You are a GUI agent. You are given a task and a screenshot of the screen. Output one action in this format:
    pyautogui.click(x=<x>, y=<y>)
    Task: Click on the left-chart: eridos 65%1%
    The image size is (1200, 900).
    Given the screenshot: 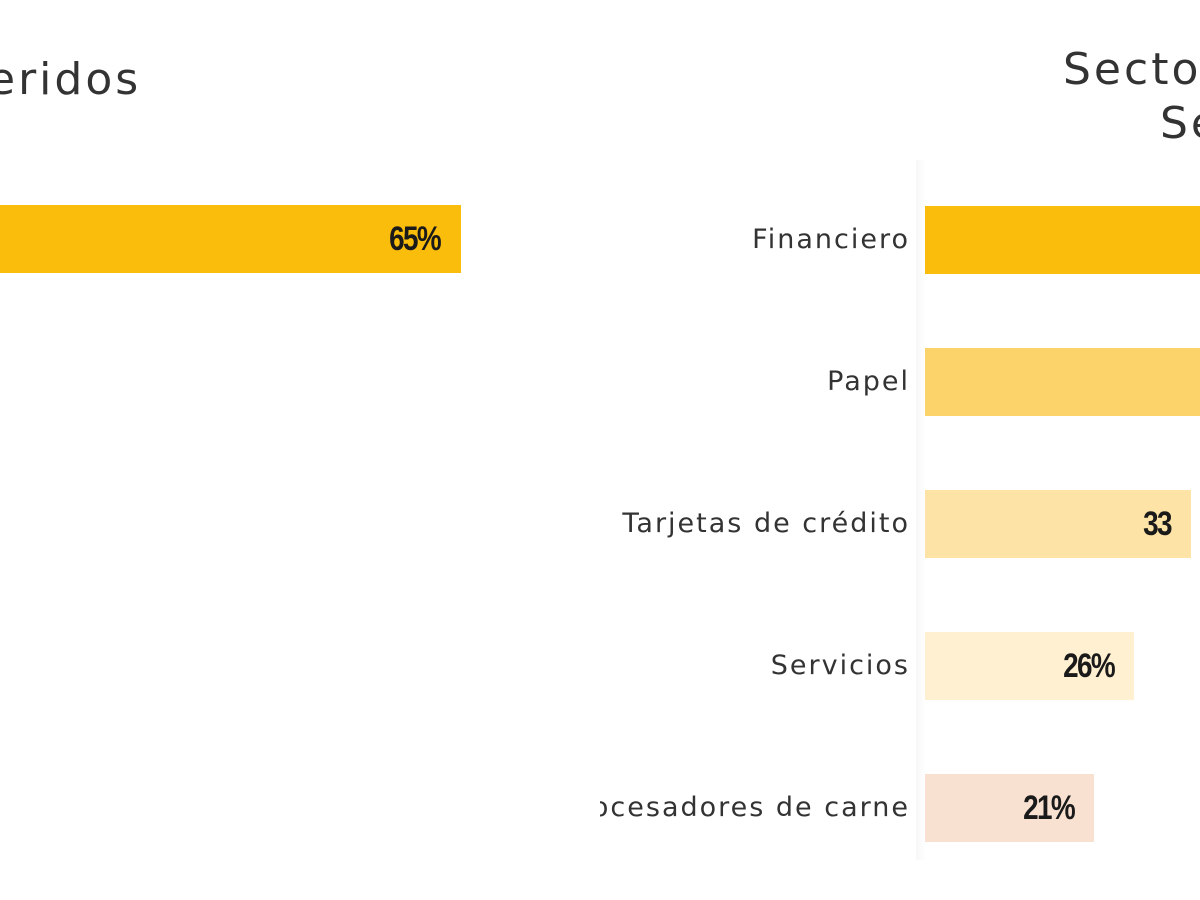 What is the action you would take?
    pyautogui.click(x=230, y=163)
    